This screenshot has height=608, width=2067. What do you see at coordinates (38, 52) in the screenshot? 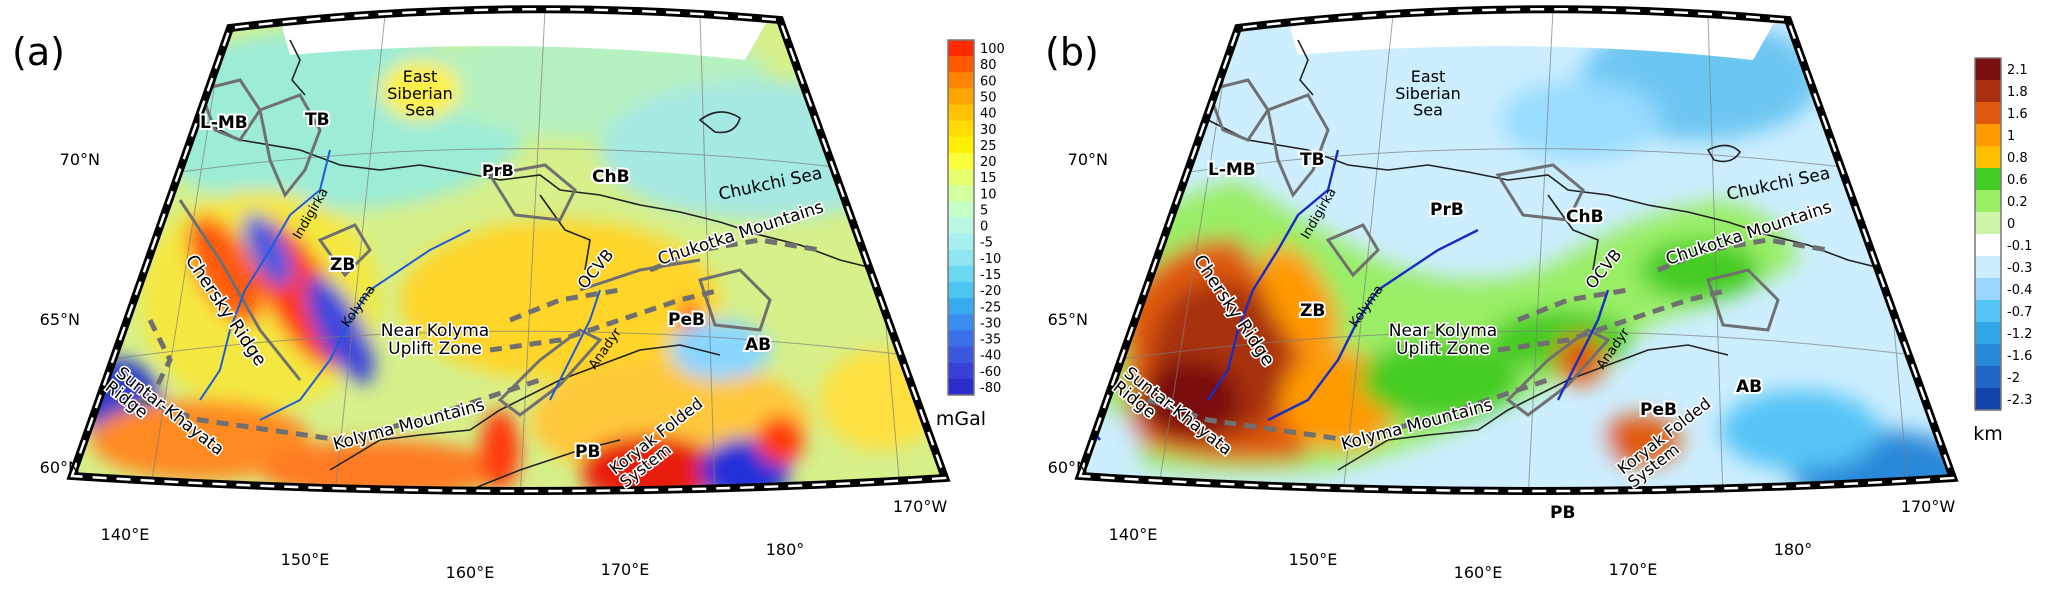
I see `panel-label: (a)` at bounding box center [38, 52].